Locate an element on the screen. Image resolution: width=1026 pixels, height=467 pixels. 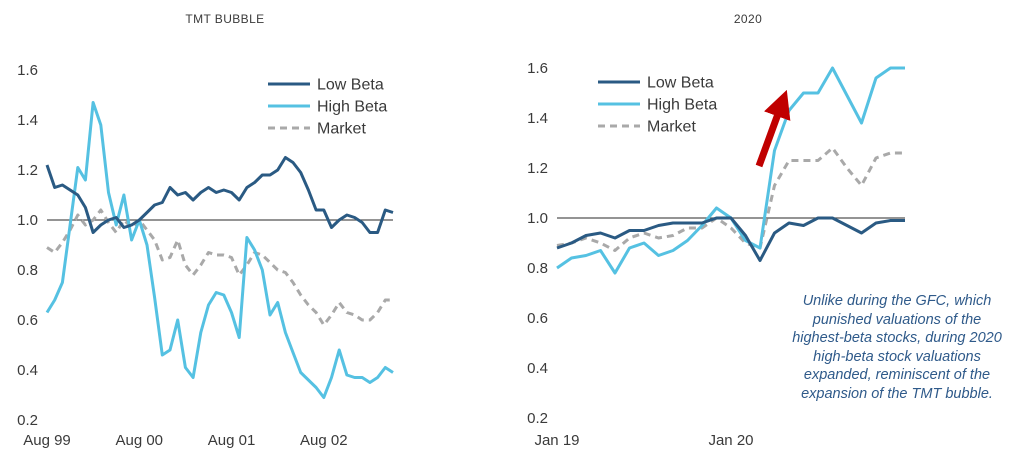
chart-title: TMT BUBBLE is located at coordinates (224, 19).